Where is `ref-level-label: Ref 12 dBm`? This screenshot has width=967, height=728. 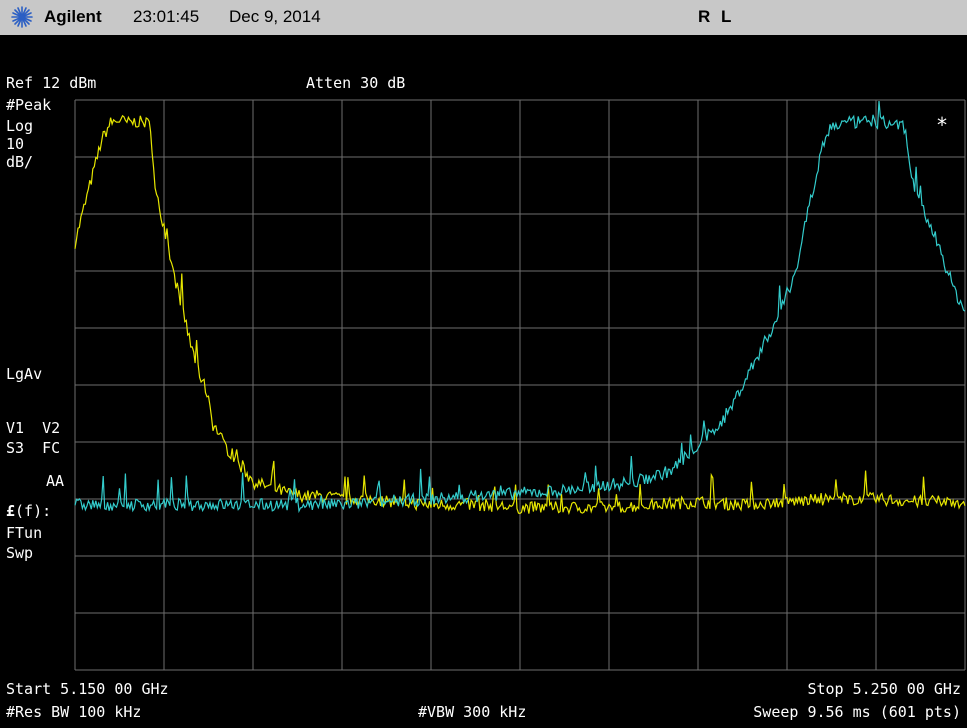 ref-level-label: Ref 12 dBm is located at coordinates (51, 83).